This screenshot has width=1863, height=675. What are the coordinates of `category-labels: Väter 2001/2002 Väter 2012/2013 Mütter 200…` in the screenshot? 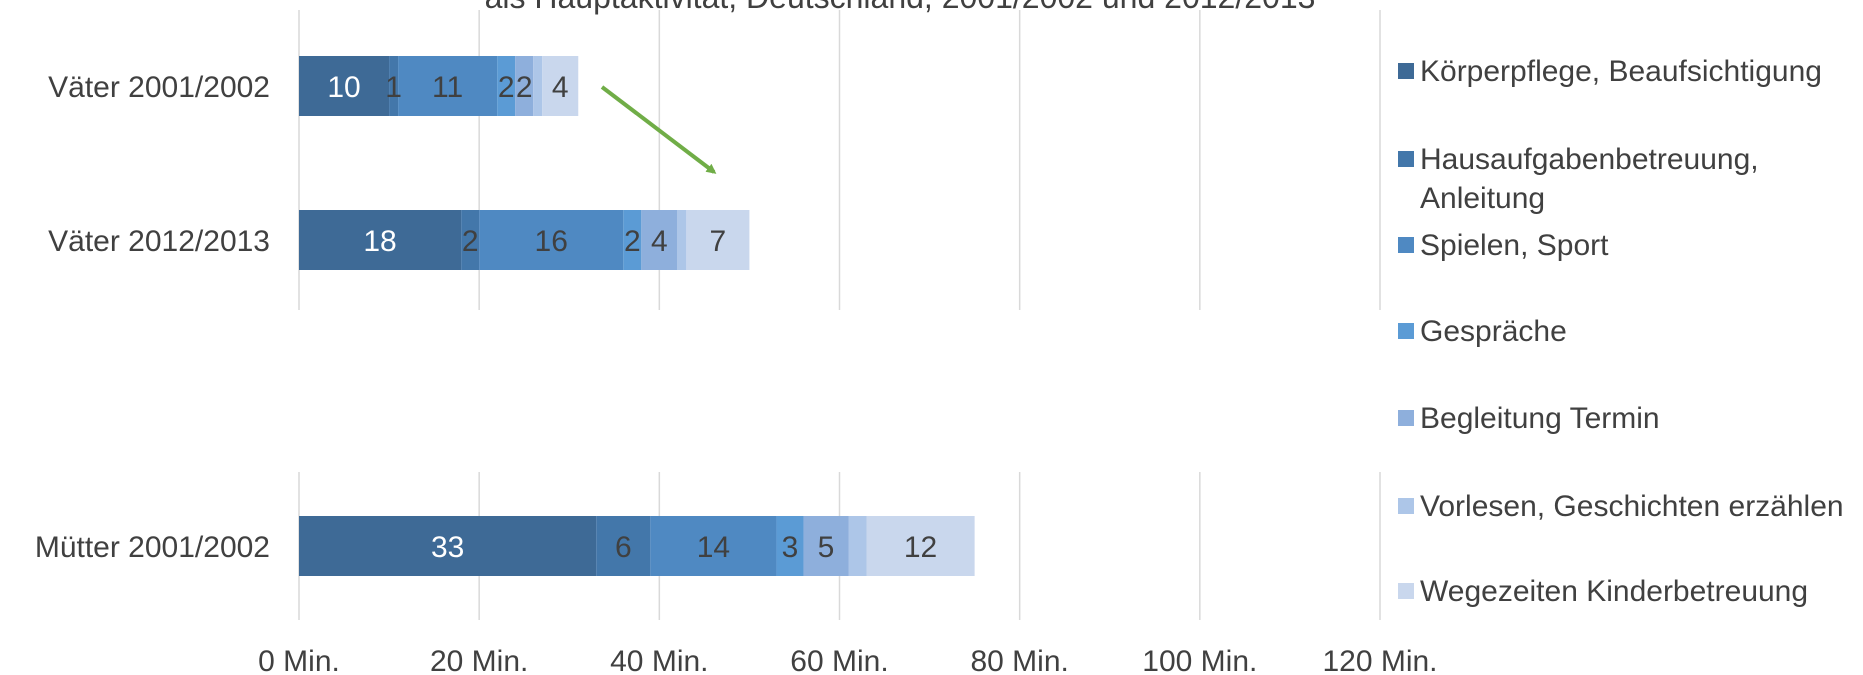 It's located at (152, 317).